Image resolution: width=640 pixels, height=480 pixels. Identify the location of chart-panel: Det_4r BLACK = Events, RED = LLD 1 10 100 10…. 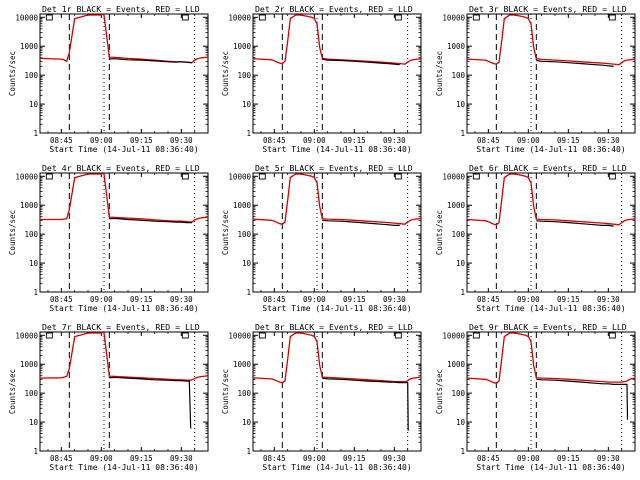
(108, 238).